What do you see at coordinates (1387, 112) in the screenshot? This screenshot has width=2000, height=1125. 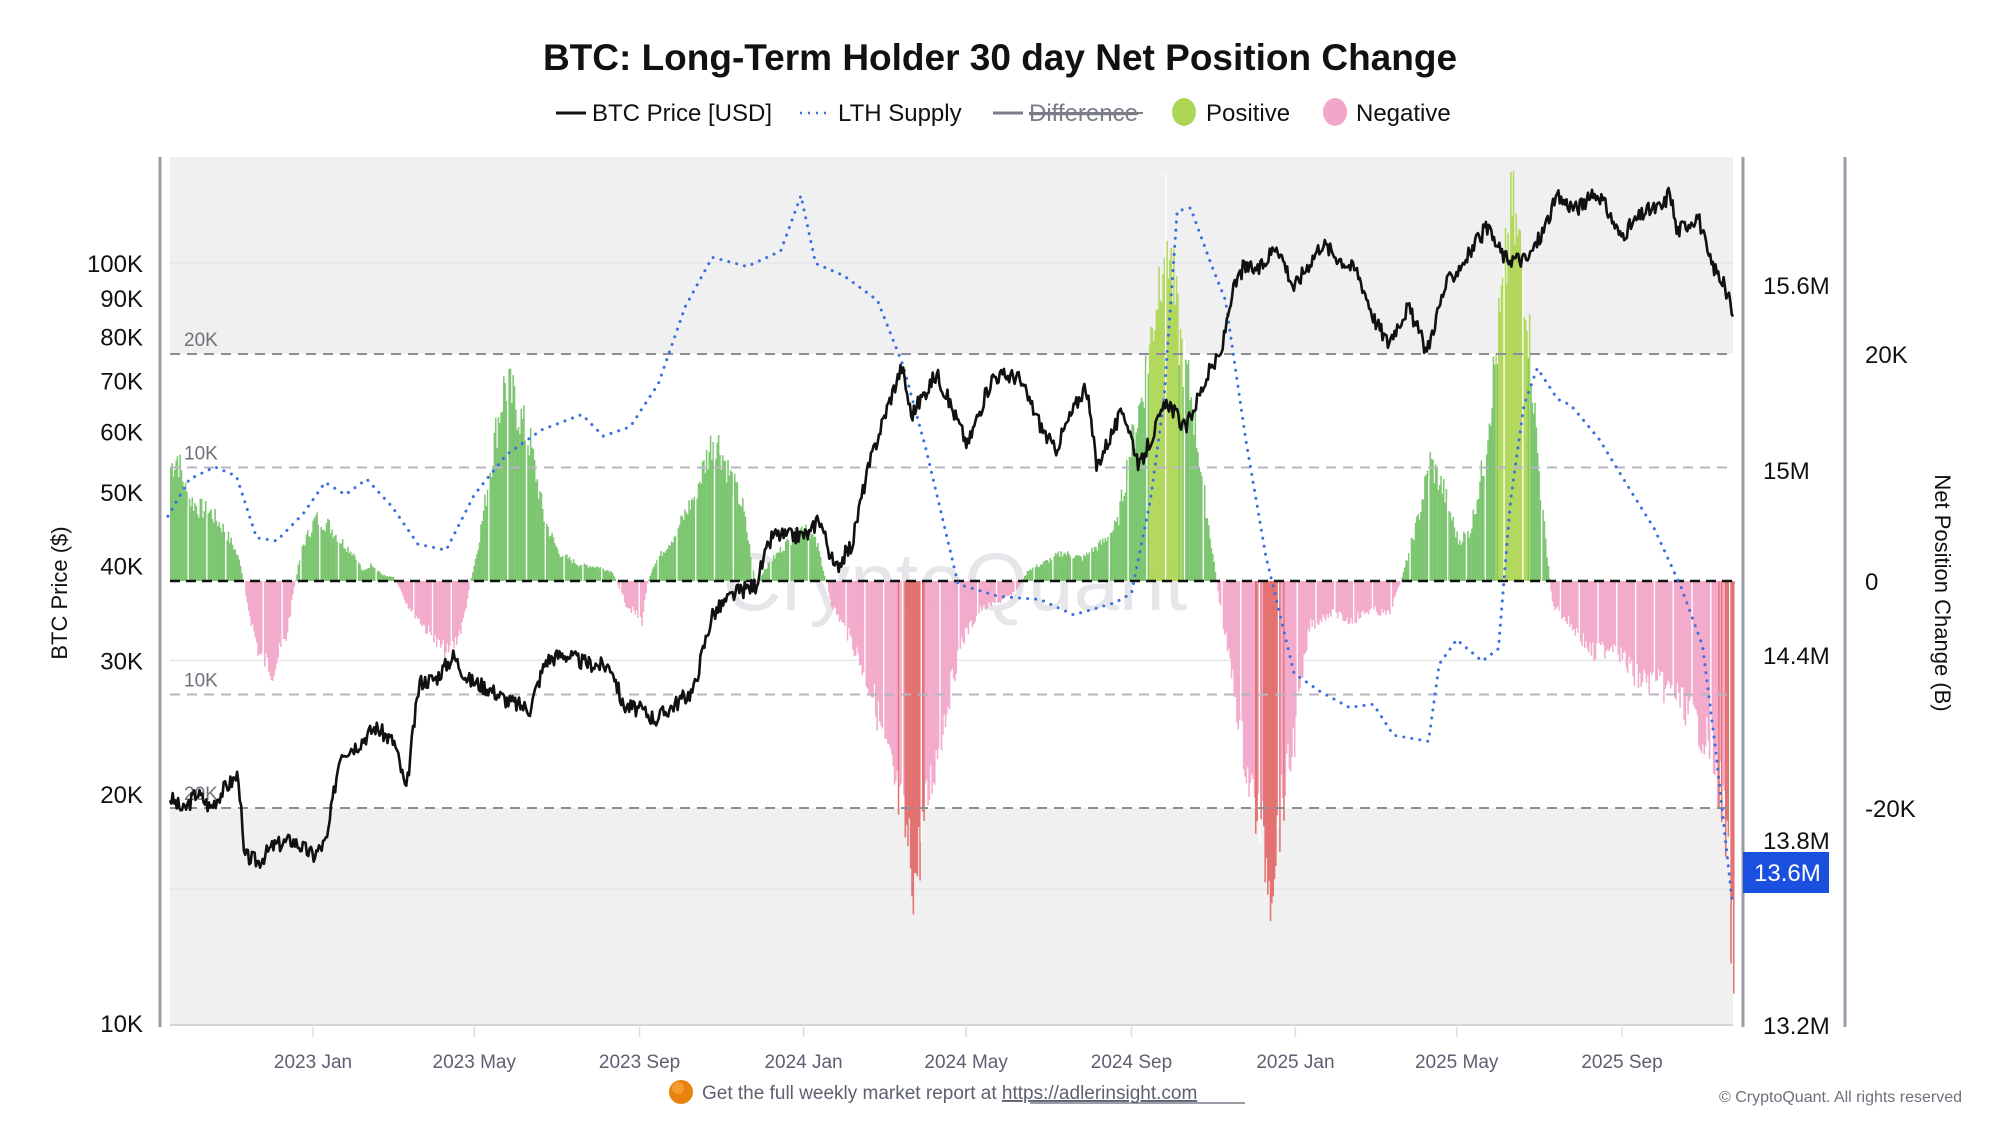 I see `legend-item-negative: Negative` at bounding box center [1387, 112].